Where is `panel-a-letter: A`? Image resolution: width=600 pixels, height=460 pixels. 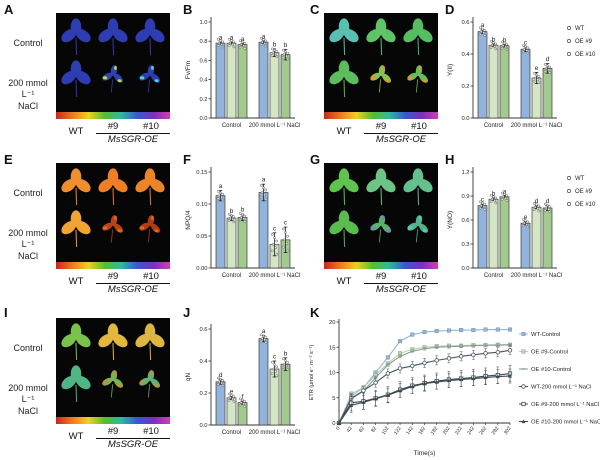
panel-a-letter: A is located at coordinates (9, 9).